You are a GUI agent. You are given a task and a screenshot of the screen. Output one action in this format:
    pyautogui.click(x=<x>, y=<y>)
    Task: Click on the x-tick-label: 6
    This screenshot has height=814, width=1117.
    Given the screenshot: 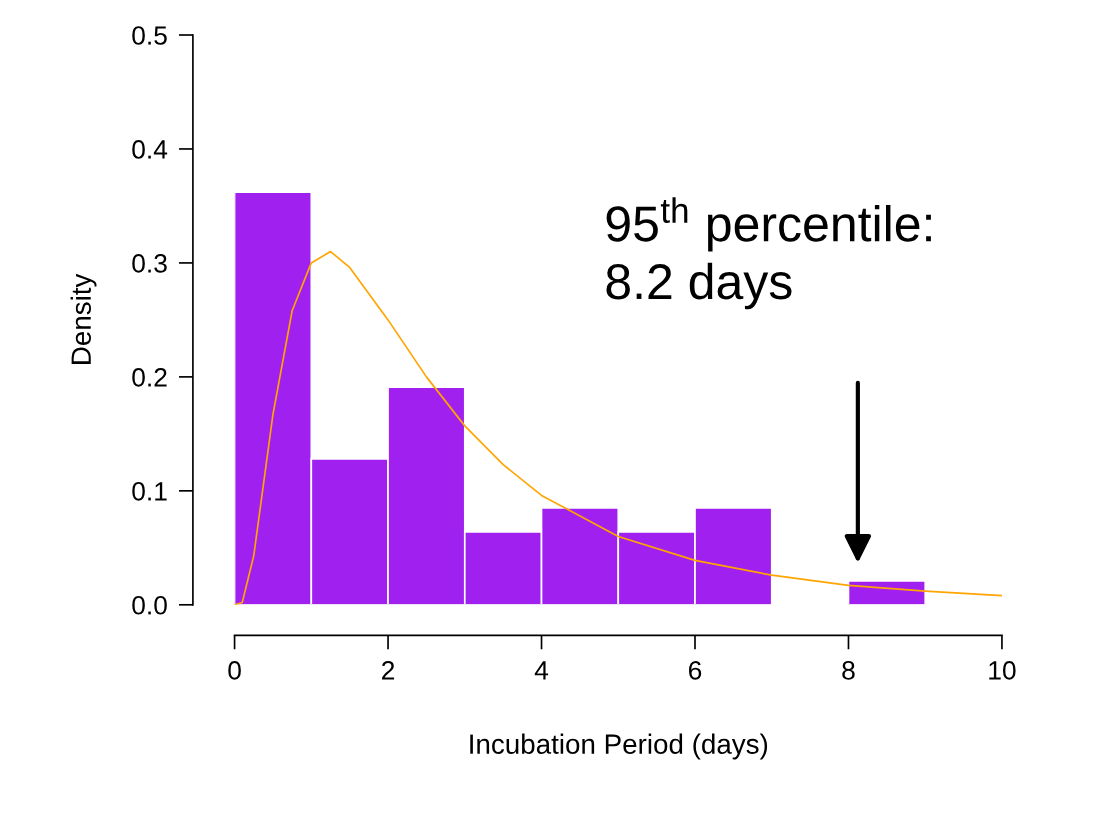 What is the action you would take?
    pyautogui.click(x=695, y=670)
    